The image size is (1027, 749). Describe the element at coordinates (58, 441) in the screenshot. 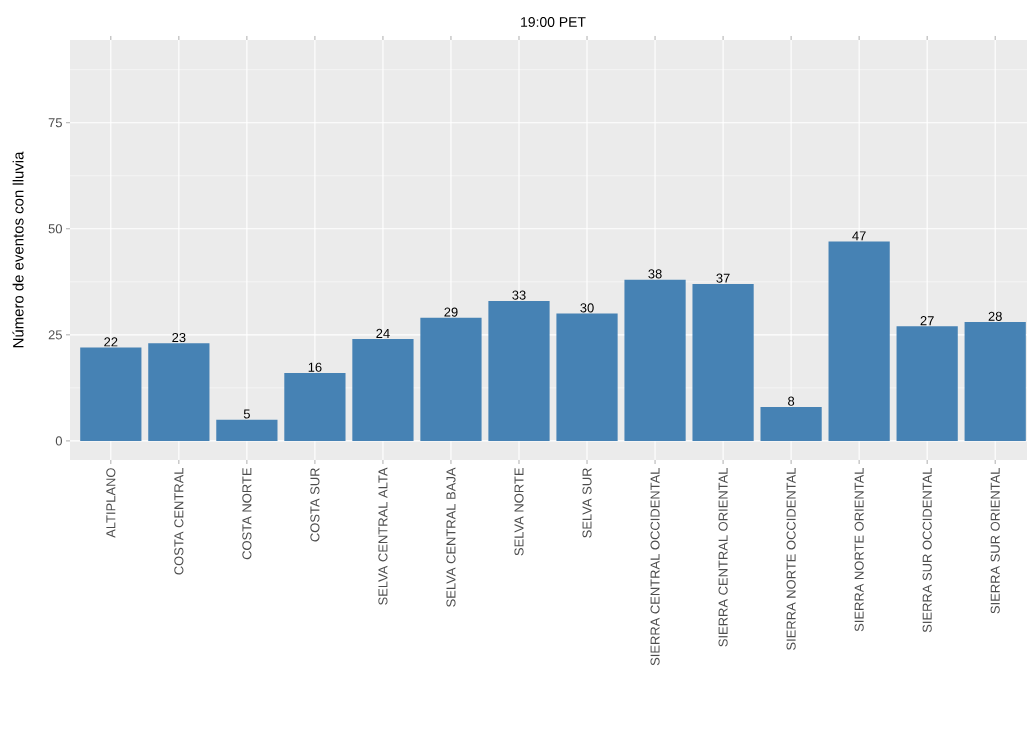

I see `y-tick-label: 0` at that location.